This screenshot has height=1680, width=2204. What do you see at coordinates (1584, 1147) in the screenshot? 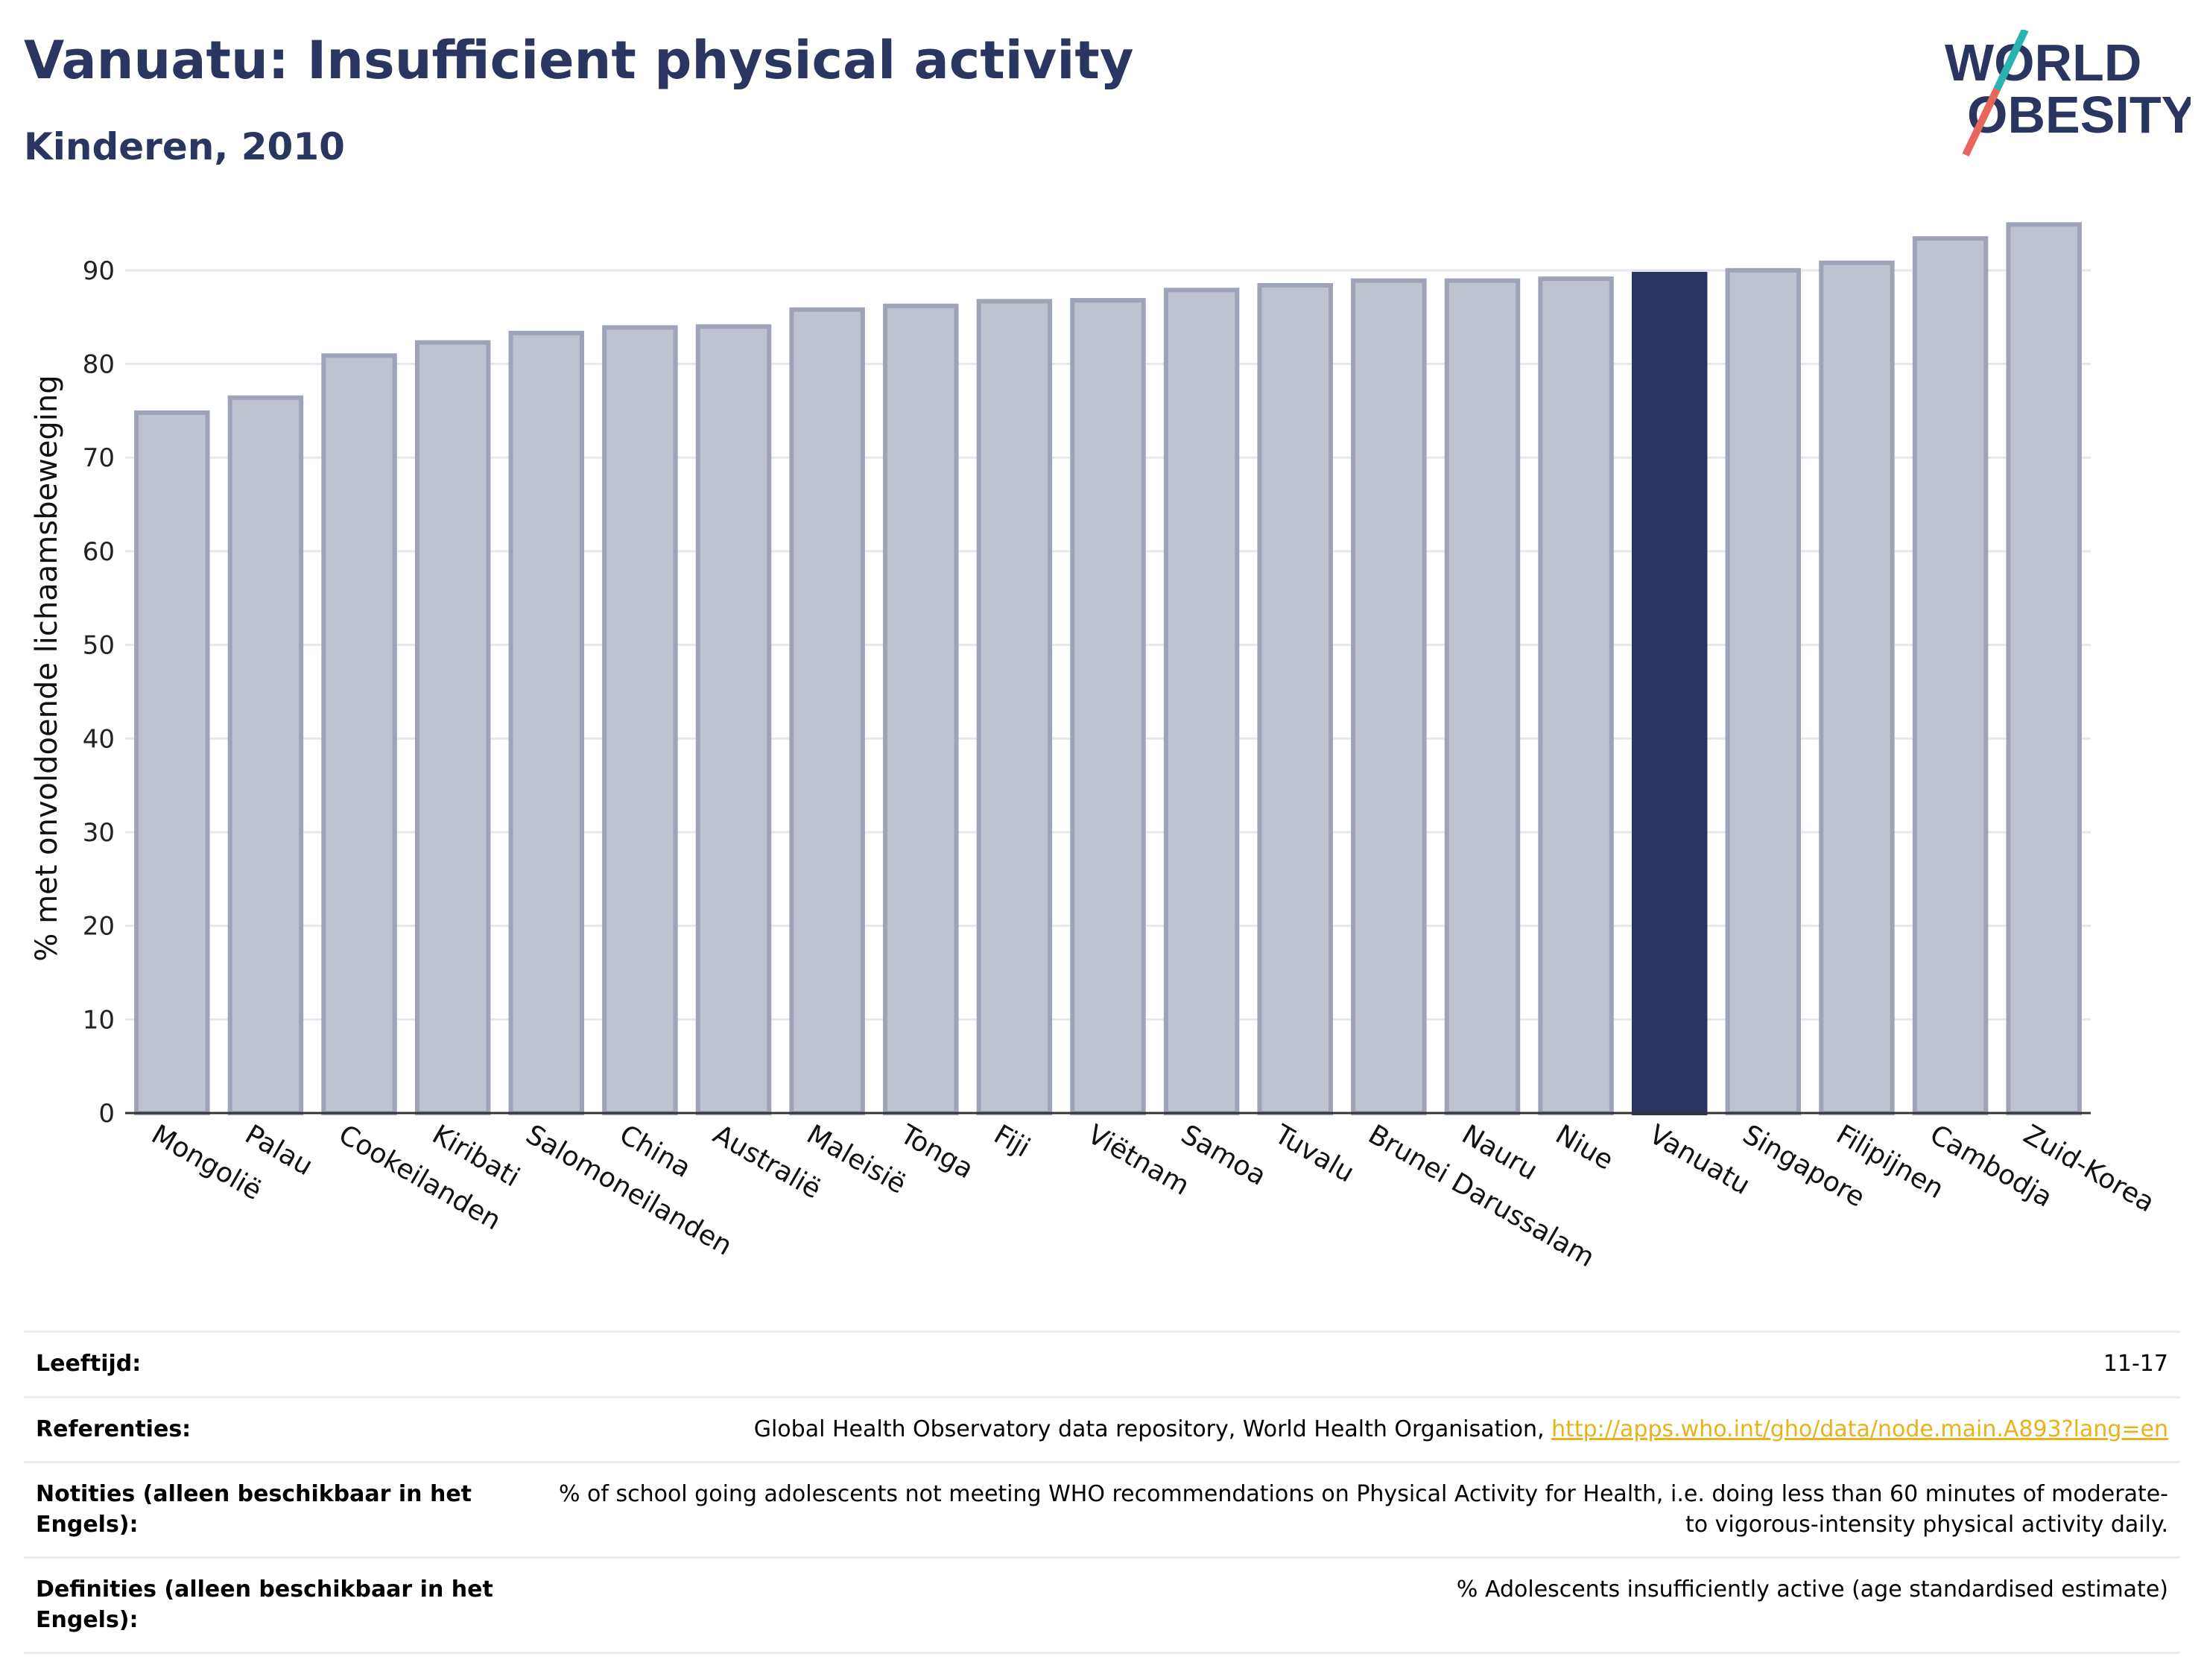
I see `x-tick-label: Niue` at bounding box center [1584, 1147].